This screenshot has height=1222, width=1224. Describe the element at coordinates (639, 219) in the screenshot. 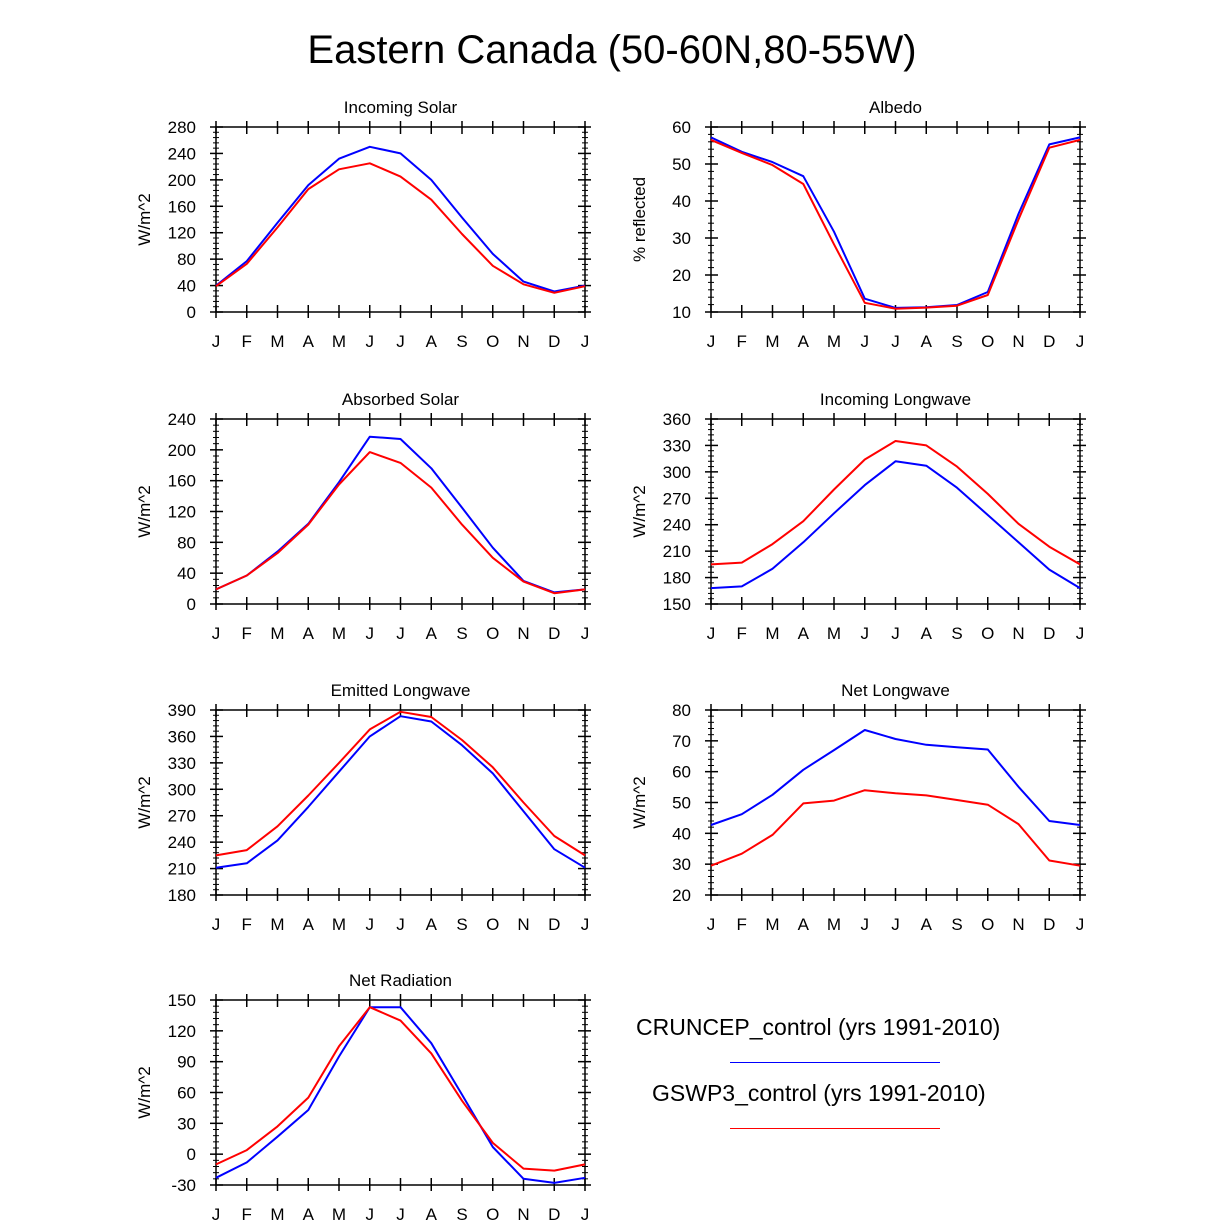

I see `y-axis-label: % reflected` at that location.